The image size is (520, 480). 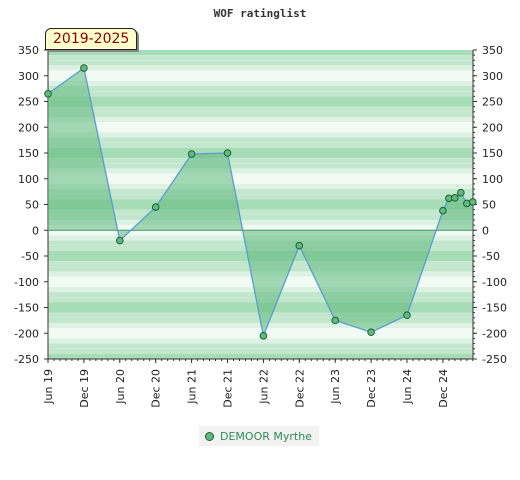 I want to click on y-tick-label-right: -200, so click(x=494, y=333).